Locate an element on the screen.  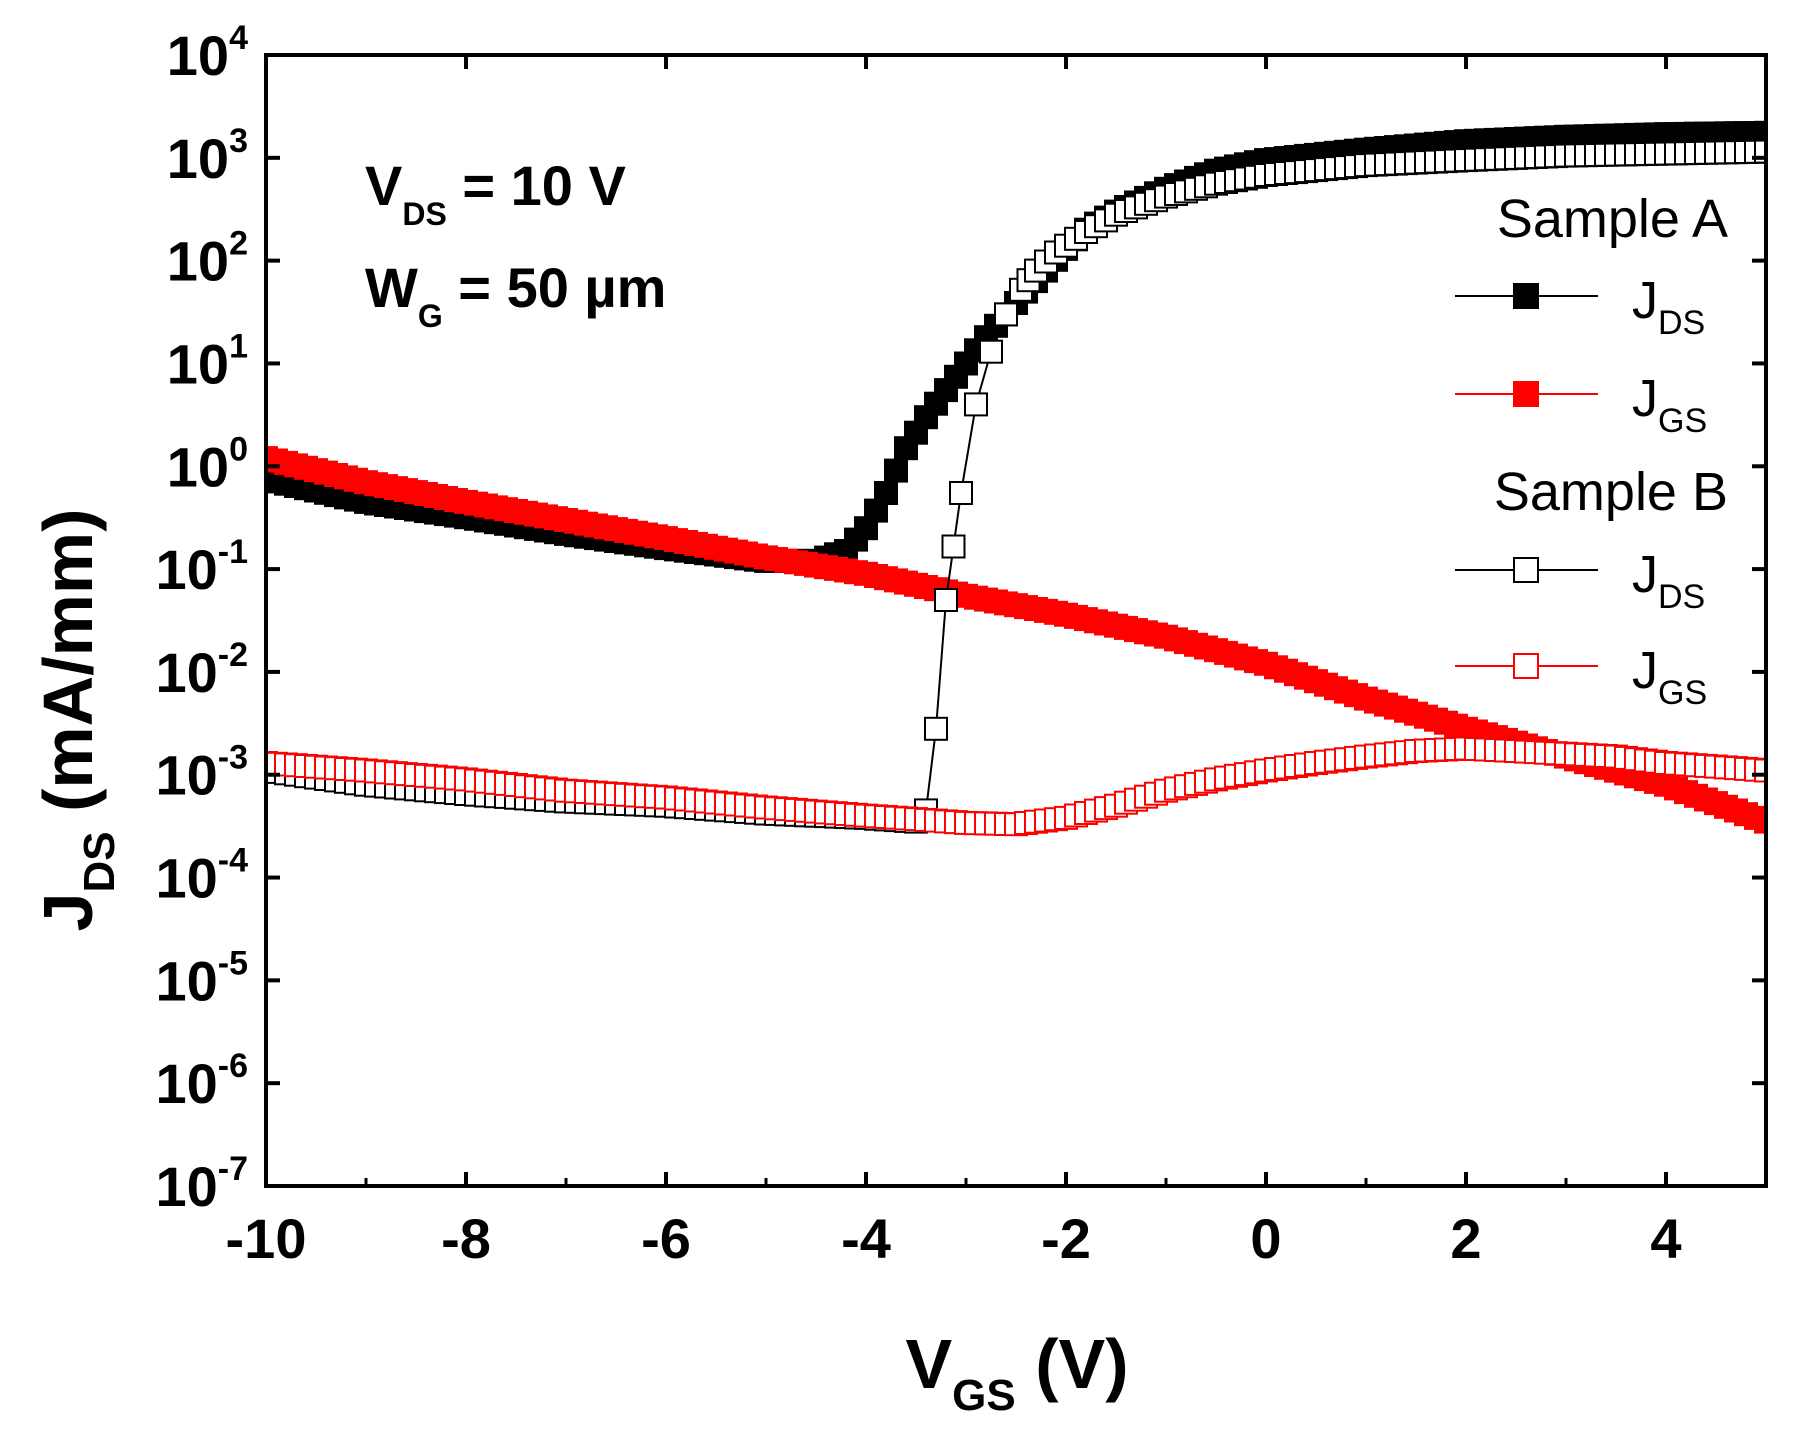
x-tick-label: -2 is located at coordinates (1066, 1238).